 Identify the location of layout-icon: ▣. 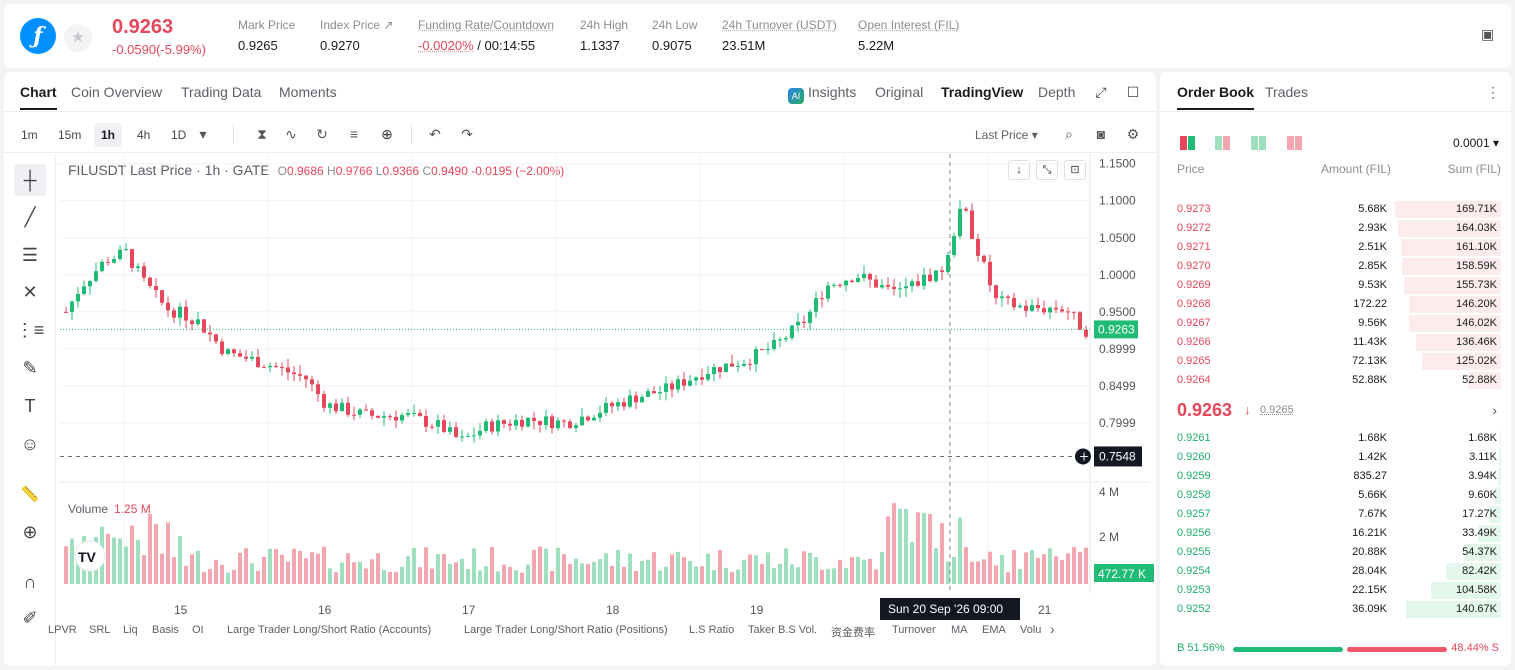
(1488, 34).